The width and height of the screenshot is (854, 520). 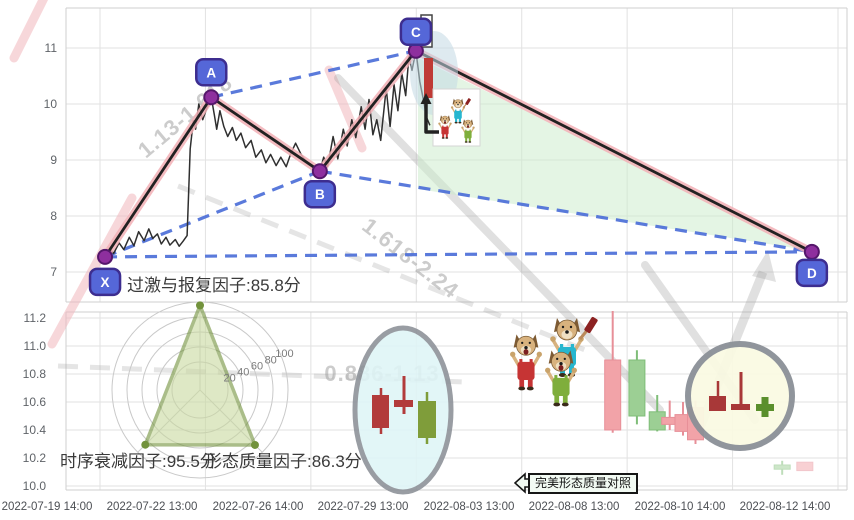 What do you see at coordinates (53, 272) in the screenshot?
I see `main-y-tick-label: 7` at bounding box center [53, 272].